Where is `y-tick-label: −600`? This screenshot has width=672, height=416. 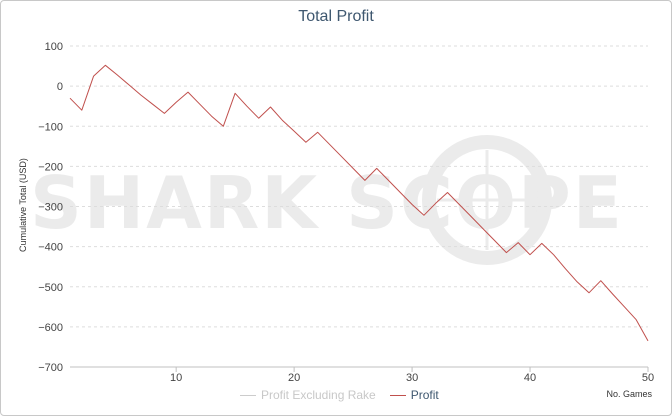 y-tick-label: −600 is located at coordinates (50, 328).